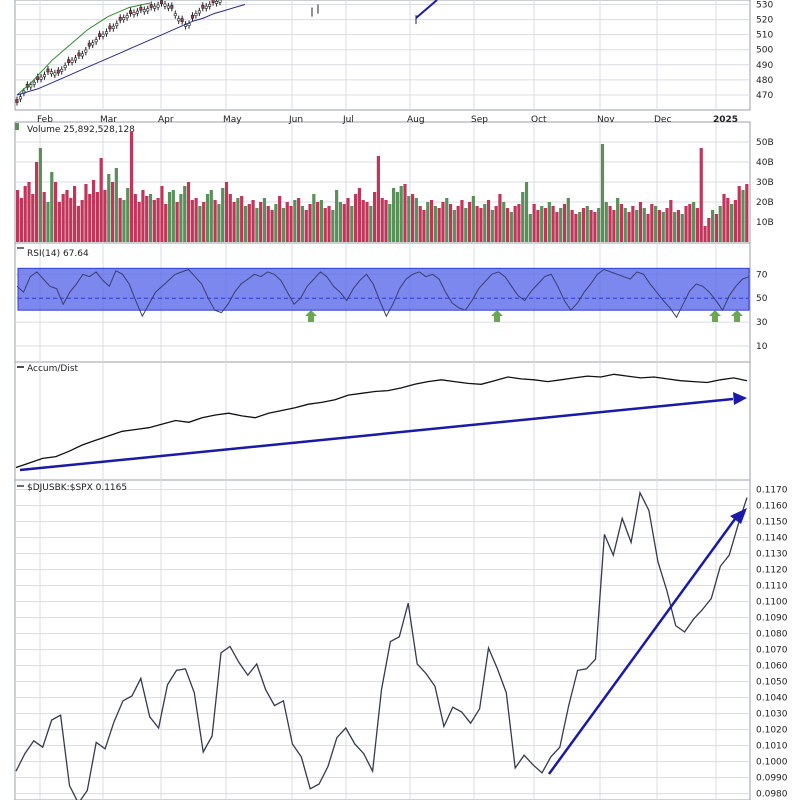  What do you see at coordinates (376, 434) in the screenshot?
I see `accum-dist-trend-line` at bounding box center [376, 434].